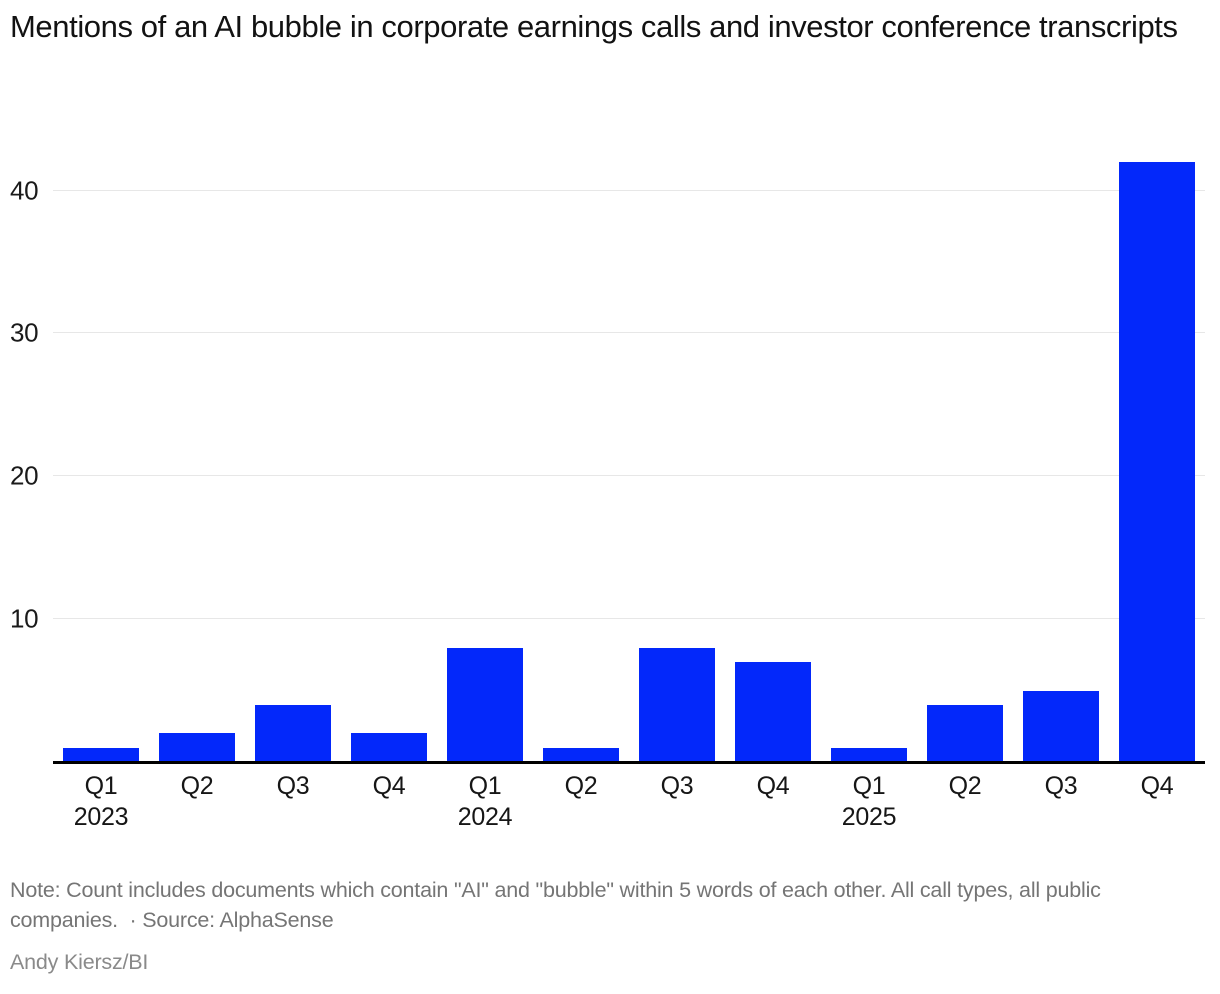 The height and width of the screenshot is (994, 1220). Describe the element at coordinates (101, 754) in the screenshot. I see `bar-q1-2023` at that location.